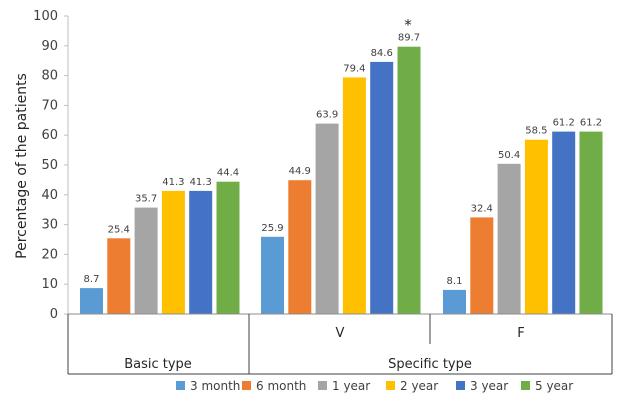 Image resolution: width=617 pixels, height=397 pixels. Describe the element at coordinates (146, 199) in the screenshot. I see `data-label: 35.7` at that location.